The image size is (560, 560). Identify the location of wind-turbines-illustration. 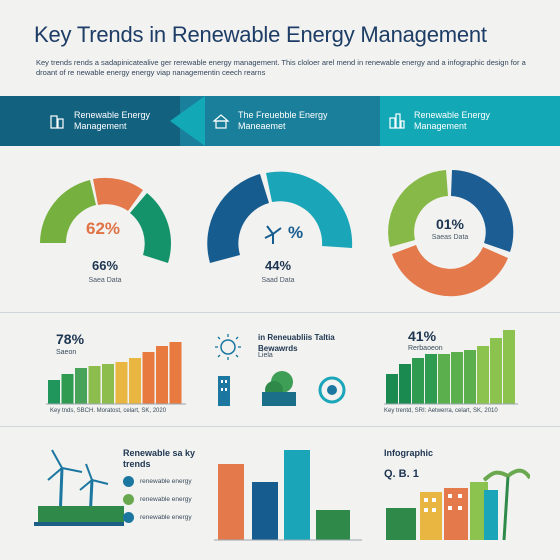
(79, 487).